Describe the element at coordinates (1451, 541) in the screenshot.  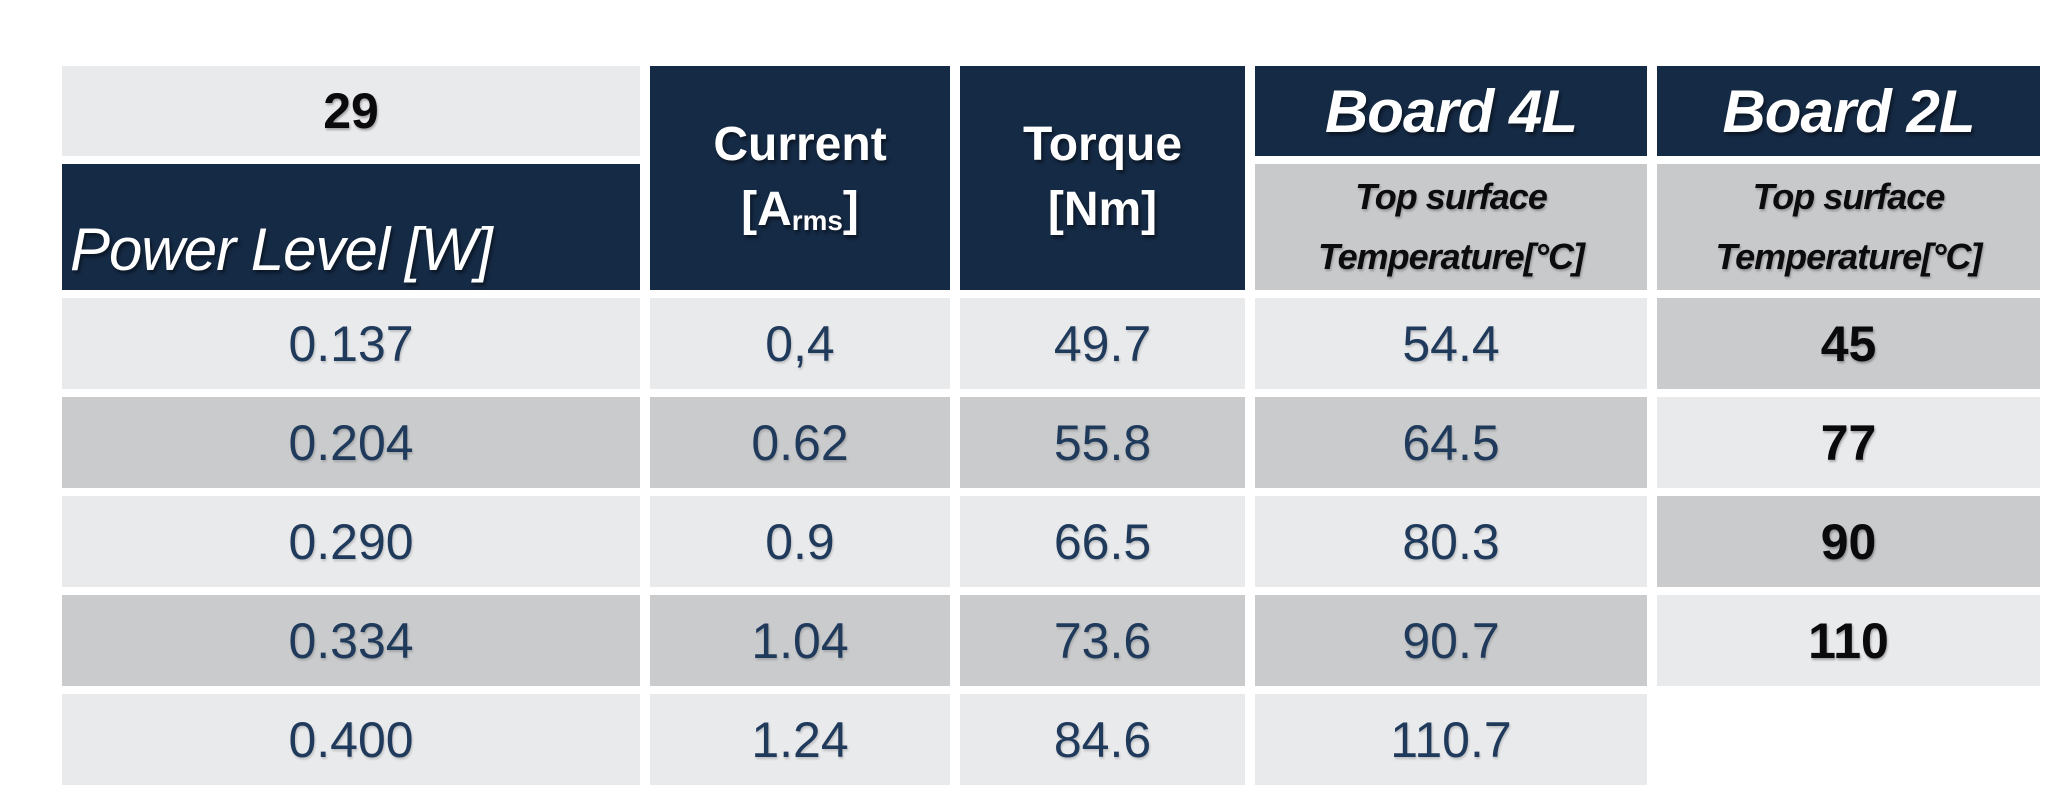
I see `cell-r3-temp-2l: 80.3` at that location.